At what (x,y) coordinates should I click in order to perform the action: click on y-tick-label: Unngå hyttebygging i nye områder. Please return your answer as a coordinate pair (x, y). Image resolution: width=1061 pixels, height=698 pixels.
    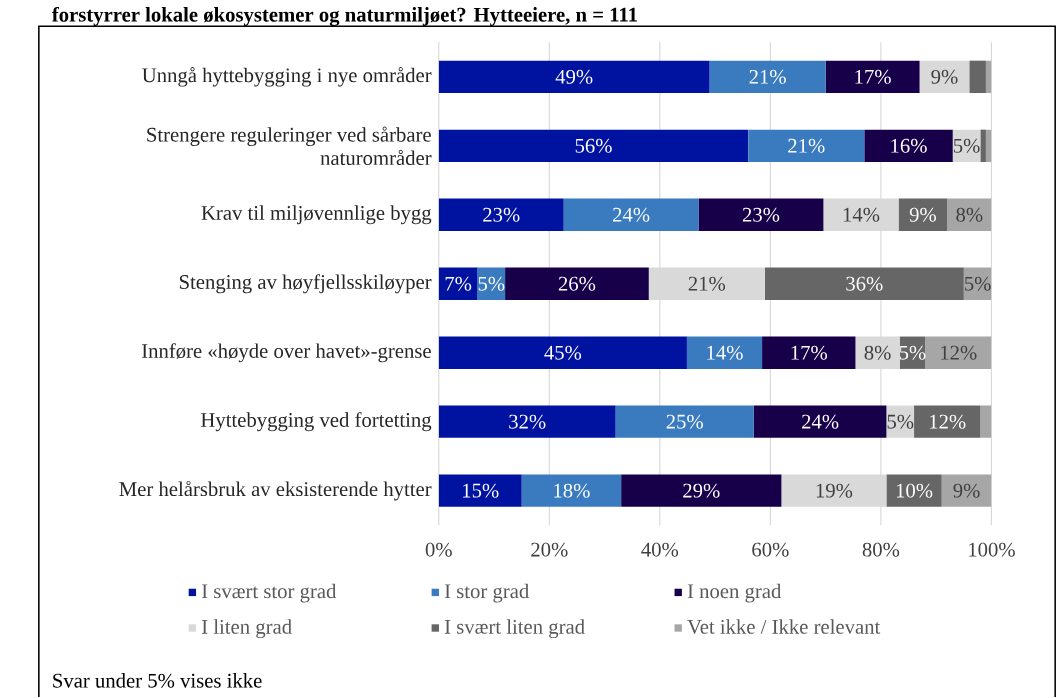
    Looking at the image, I should click on (287, 77).